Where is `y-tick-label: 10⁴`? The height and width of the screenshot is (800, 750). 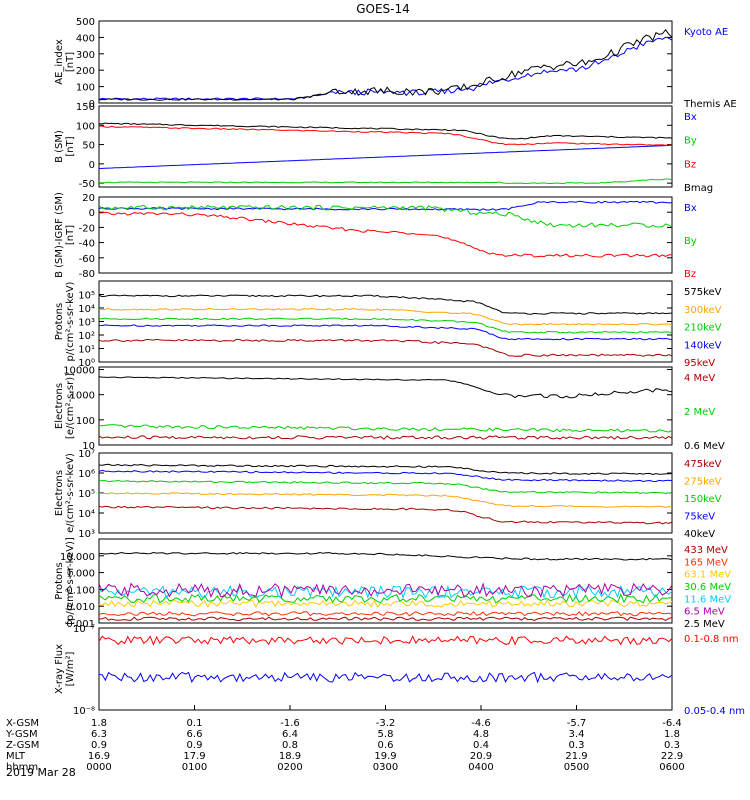 y-tick-label: 10⁴ is located at coordinates (86, 514).